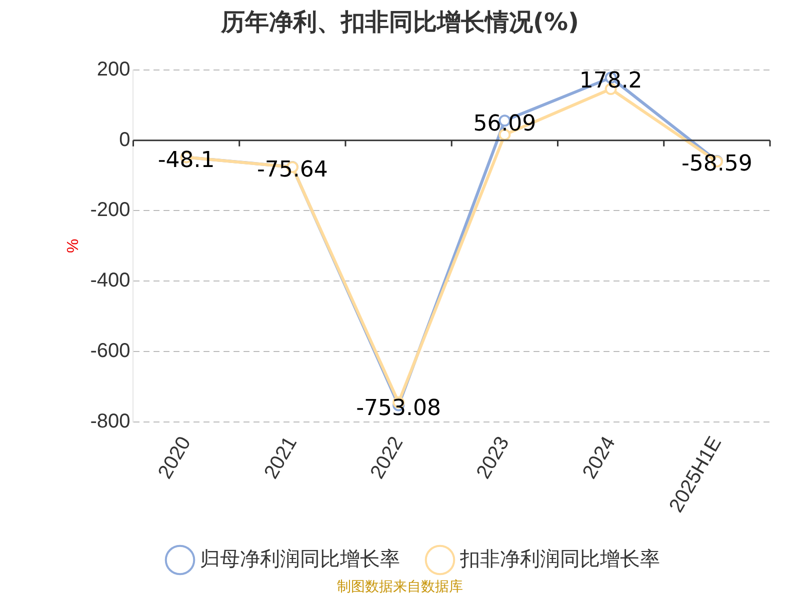 The image size is (800, 600). Describe the element at coordinates (300, 559) in the screenshot. I see `legend-label: 归母净利润同比增长率` at that location.